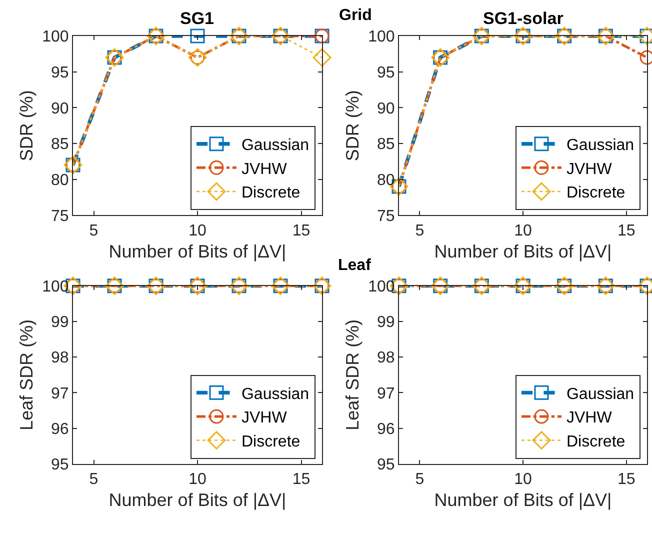  Describe the element at coordinates (523, 18) in the screenshot. I see `chart-title: SG1-solar` at that location.